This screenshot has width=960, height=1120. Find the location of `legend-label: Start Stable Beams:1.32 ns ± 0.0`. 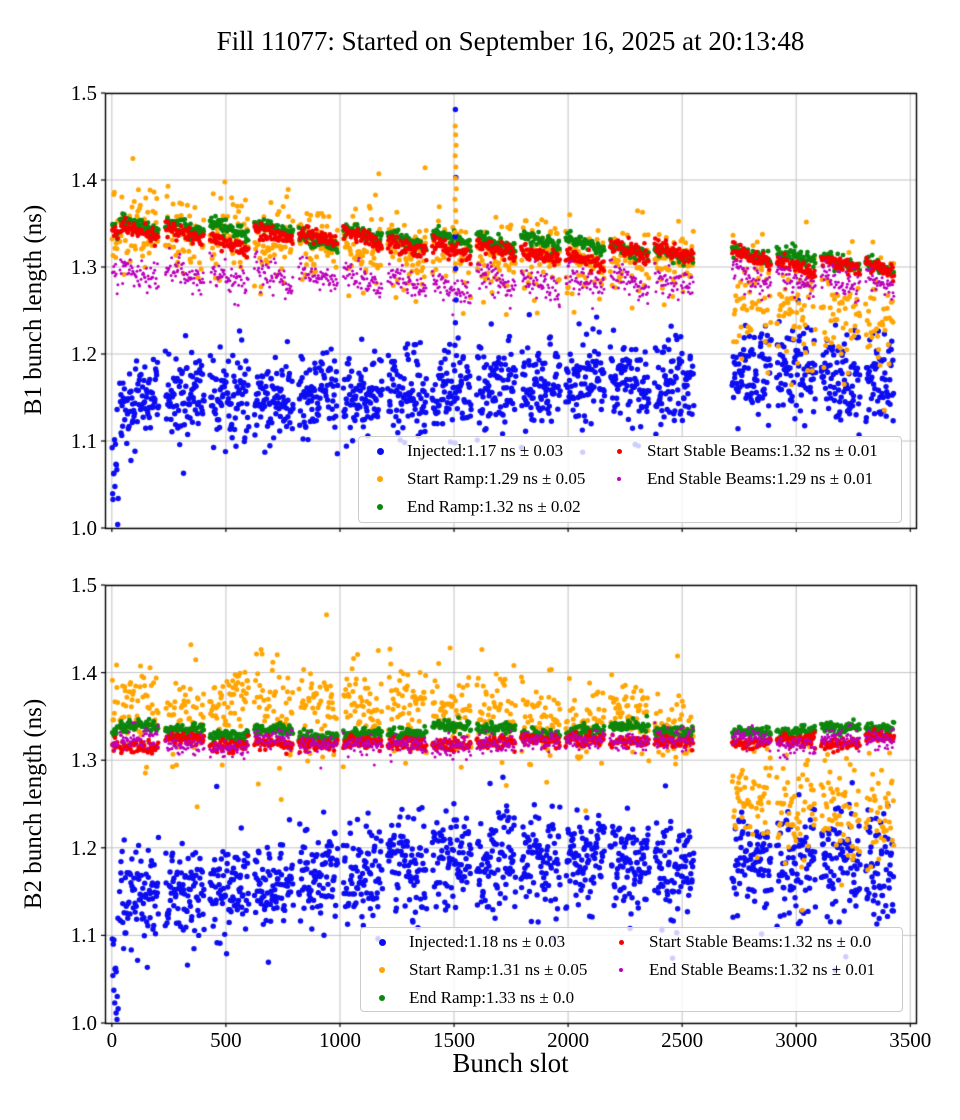

legend-label: Start Stable Beams:1.32 ns ± 0.0 is located at coordinates (760, 941).